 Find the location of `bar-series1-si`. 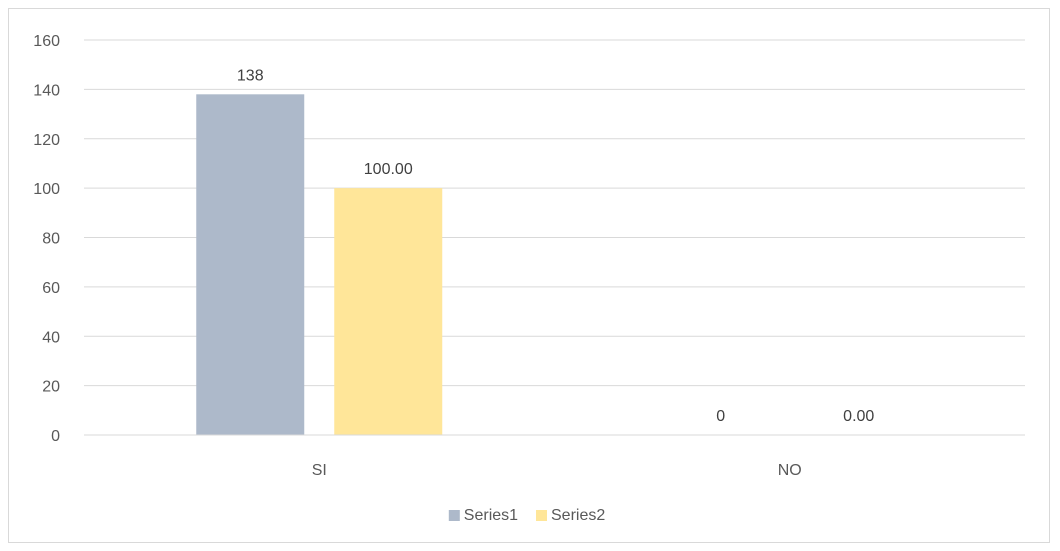

bar-series1-si is located at coordinates (250, 264).